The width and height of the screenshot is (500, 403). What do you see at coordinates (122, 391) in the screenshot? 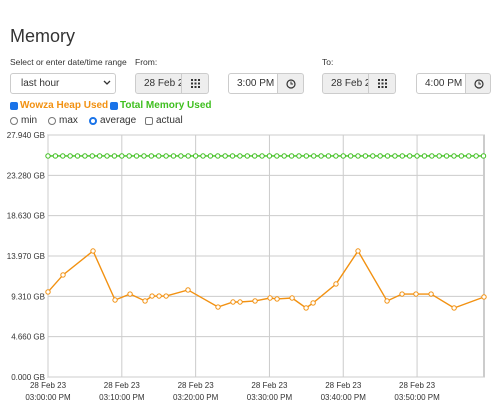
I see `x-tick-label: 28 Feb 23 03:10:00 PM` at bounding box center [122, 391].